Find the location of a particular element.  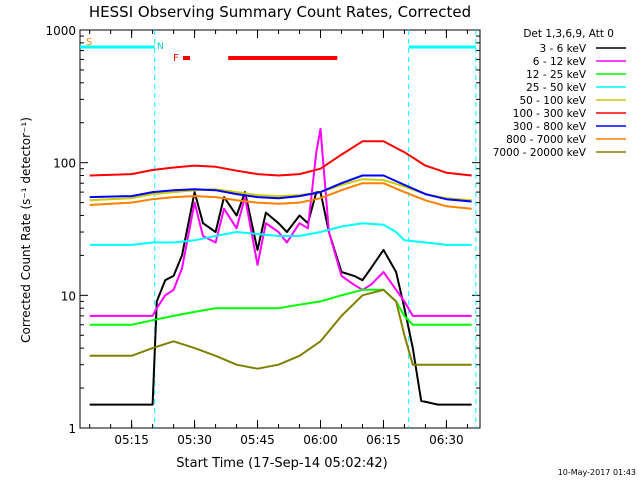

flare-flag-label: F is located at coordinates (176, 58).